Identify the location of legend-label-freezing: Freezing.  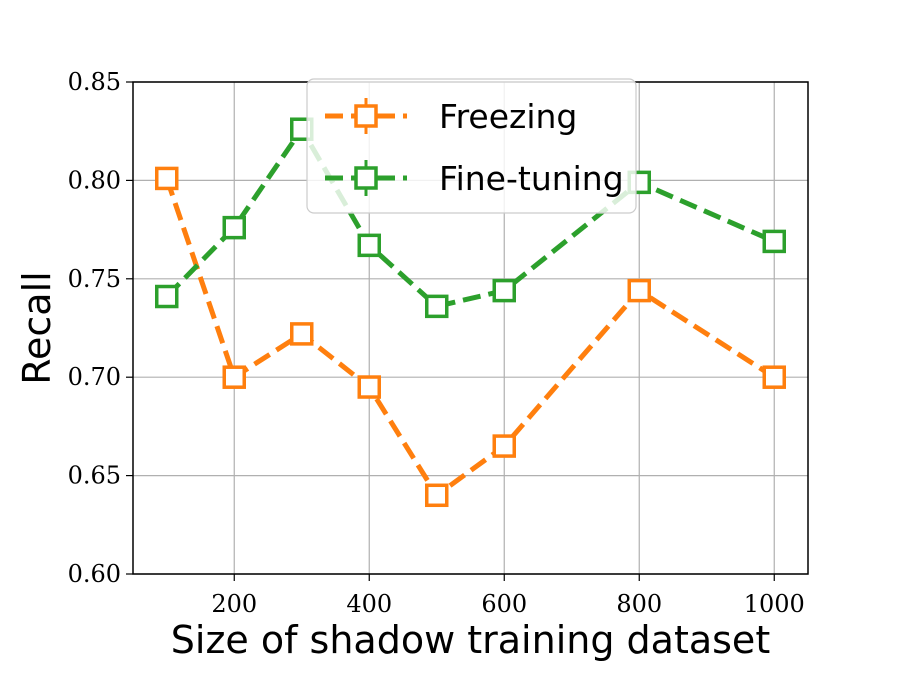
(508, 116).